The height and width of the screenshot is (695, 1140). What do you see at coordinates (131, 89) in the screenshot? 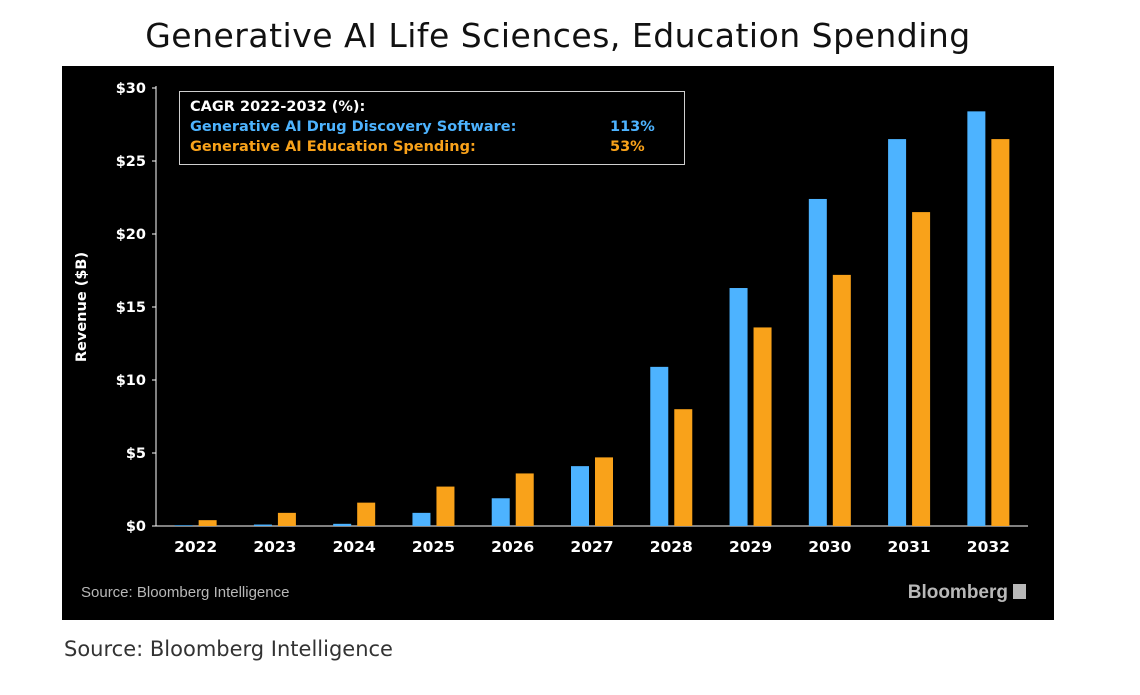
I see `y-tick-label: $30` at bounding box center [131, 89].